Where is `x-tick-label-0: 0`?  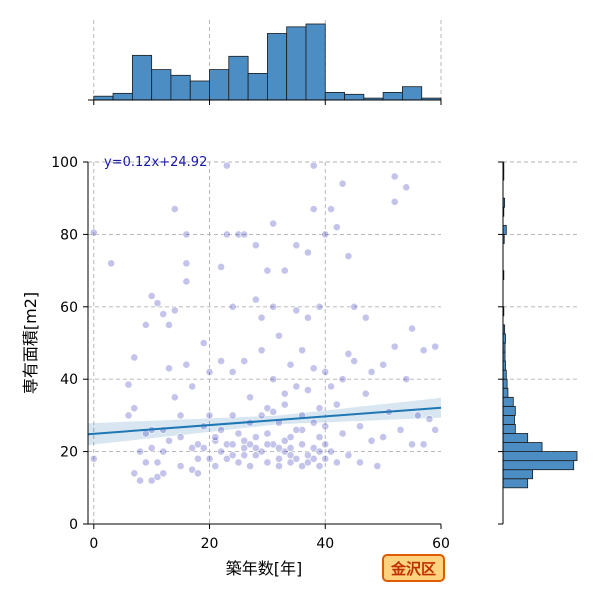 x-tick-label-0: 0 is located at coordinates (93, 544).